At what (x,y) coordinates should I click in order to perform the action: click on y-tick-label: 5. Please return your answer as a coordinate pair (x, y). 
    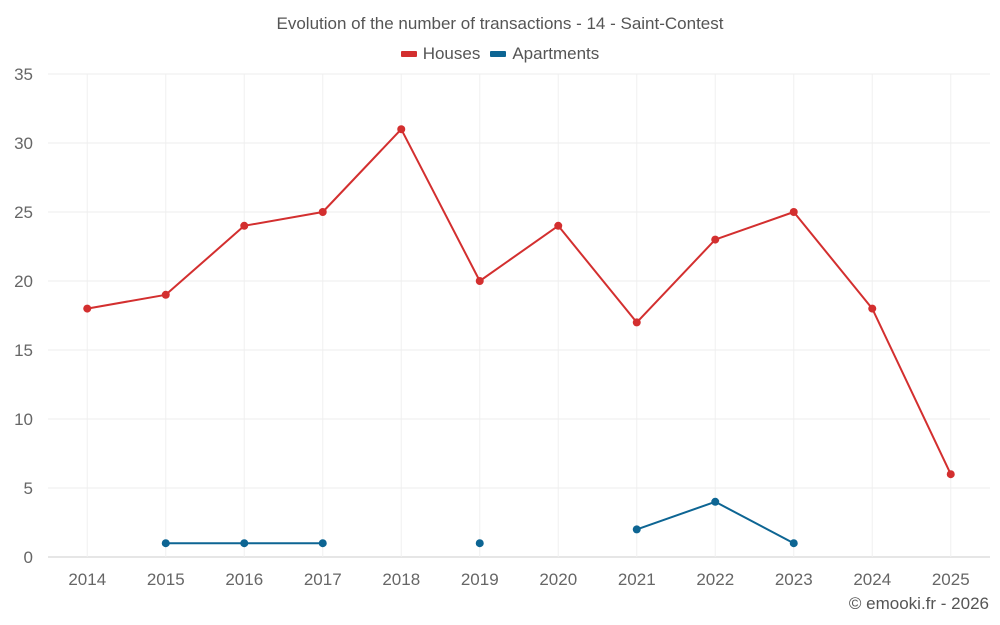
    Looking at the image, I should click on (28, 488).